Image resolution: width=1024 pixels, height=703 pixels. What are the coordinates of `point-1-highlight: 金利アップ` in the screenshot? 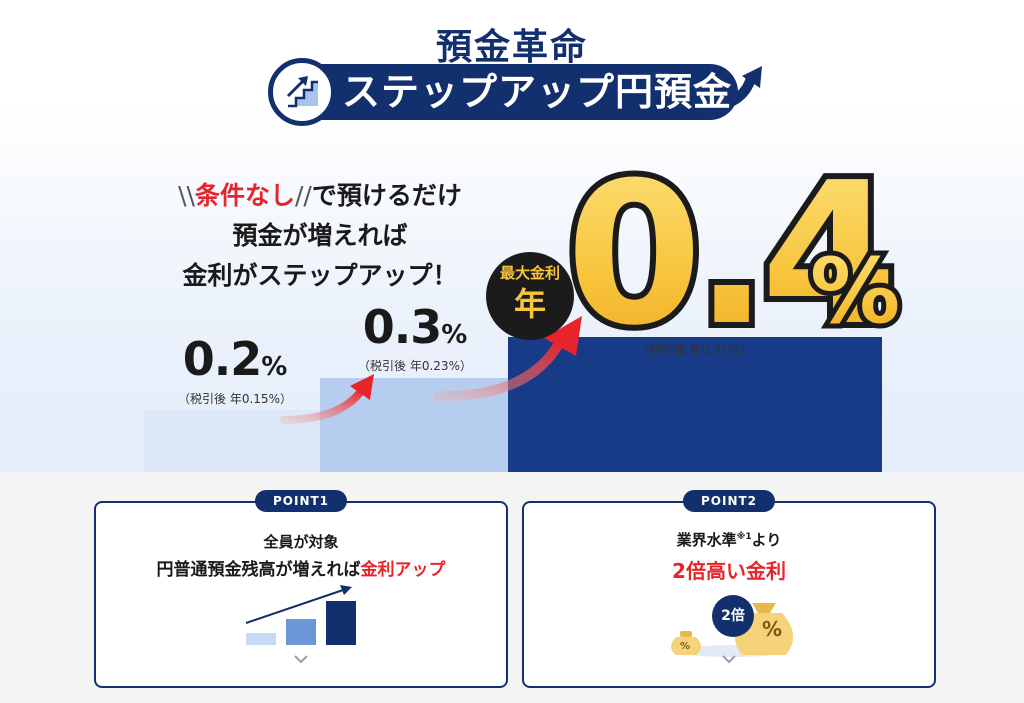 It's located at (403, 570).